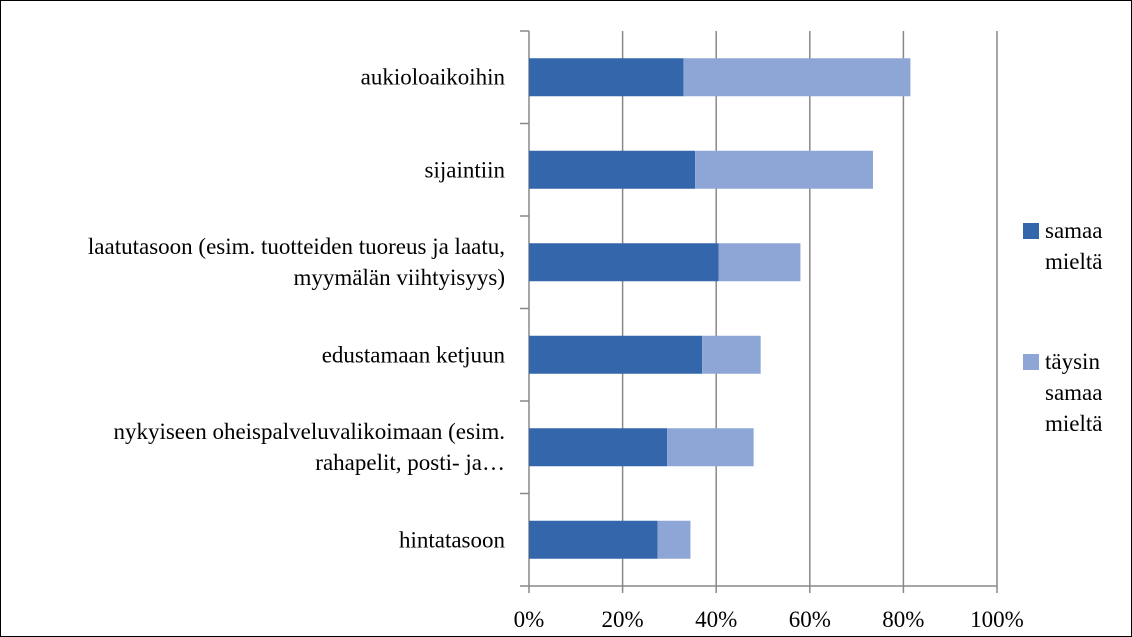  Describe the element at coordinates (716, 619) in the screenshot. I see `x-tick-label: 40%` at that location.